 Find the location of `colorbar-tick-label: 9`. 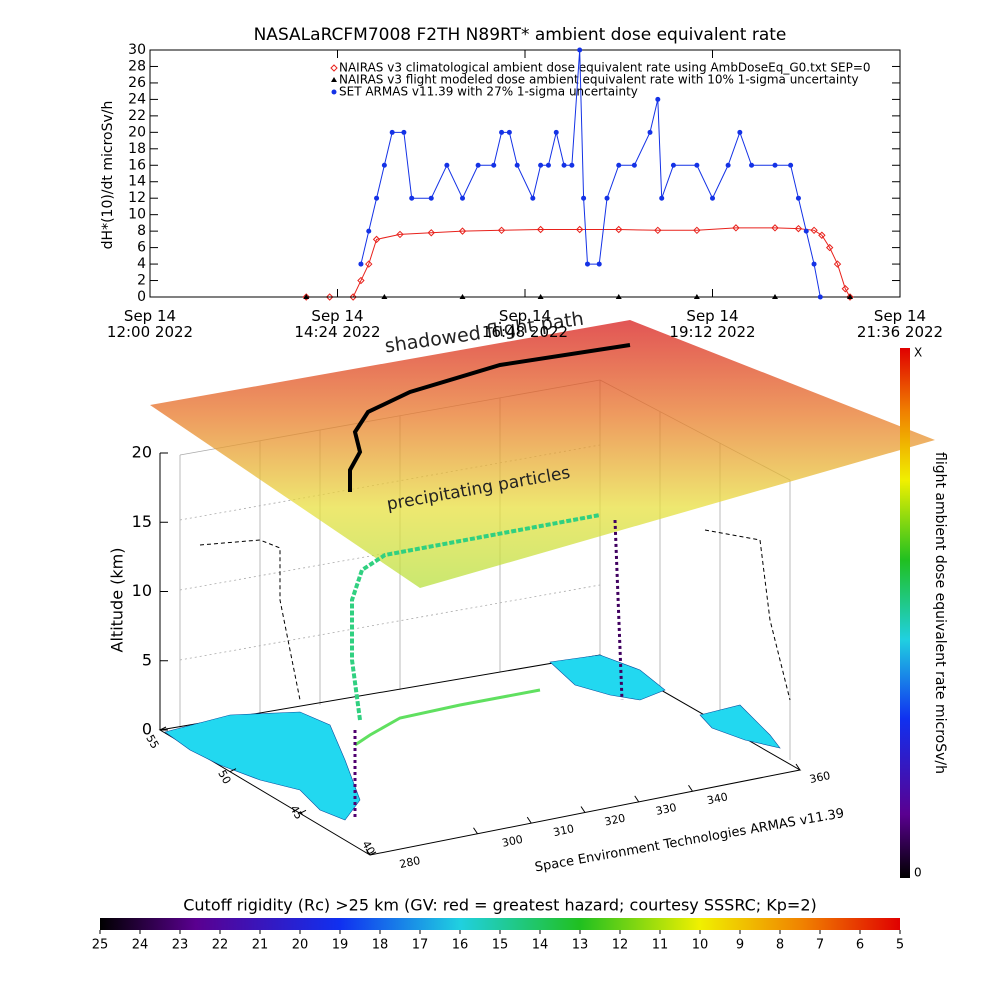

colorbar-tick-label: 9 is located at coordinates (740, 945).